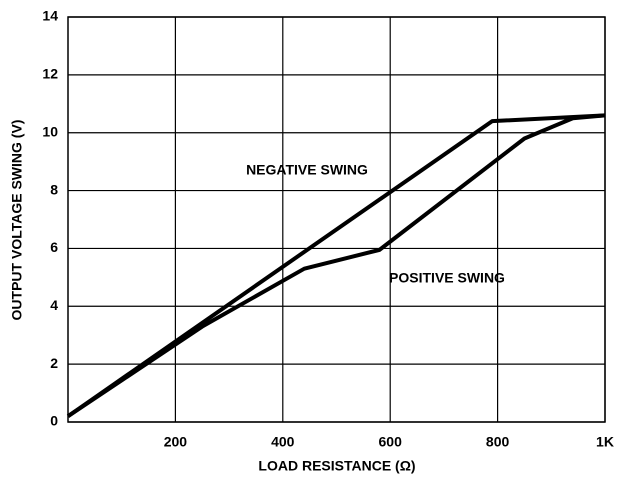  Describe the element at coordinates (307, 170) in the screenshot. I see `series-label: NEGATIVE SWING` at that location.